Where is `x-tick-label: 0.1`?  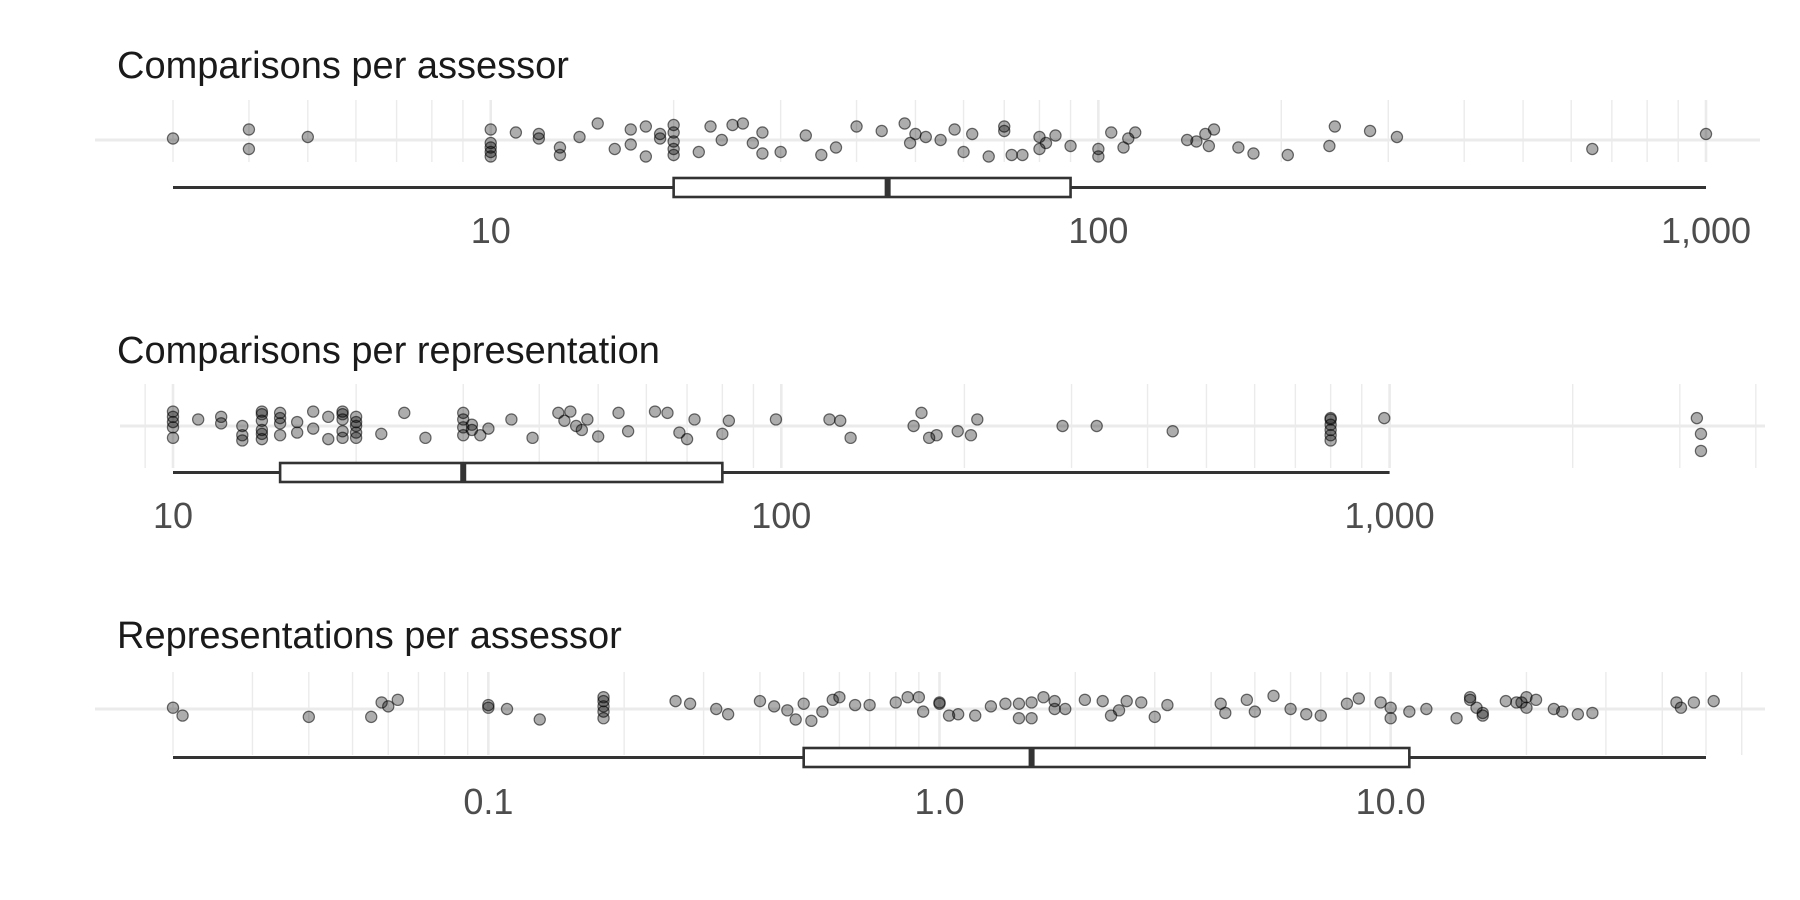 x-tick-label: 0.1 is located at coordinates (488, 801).